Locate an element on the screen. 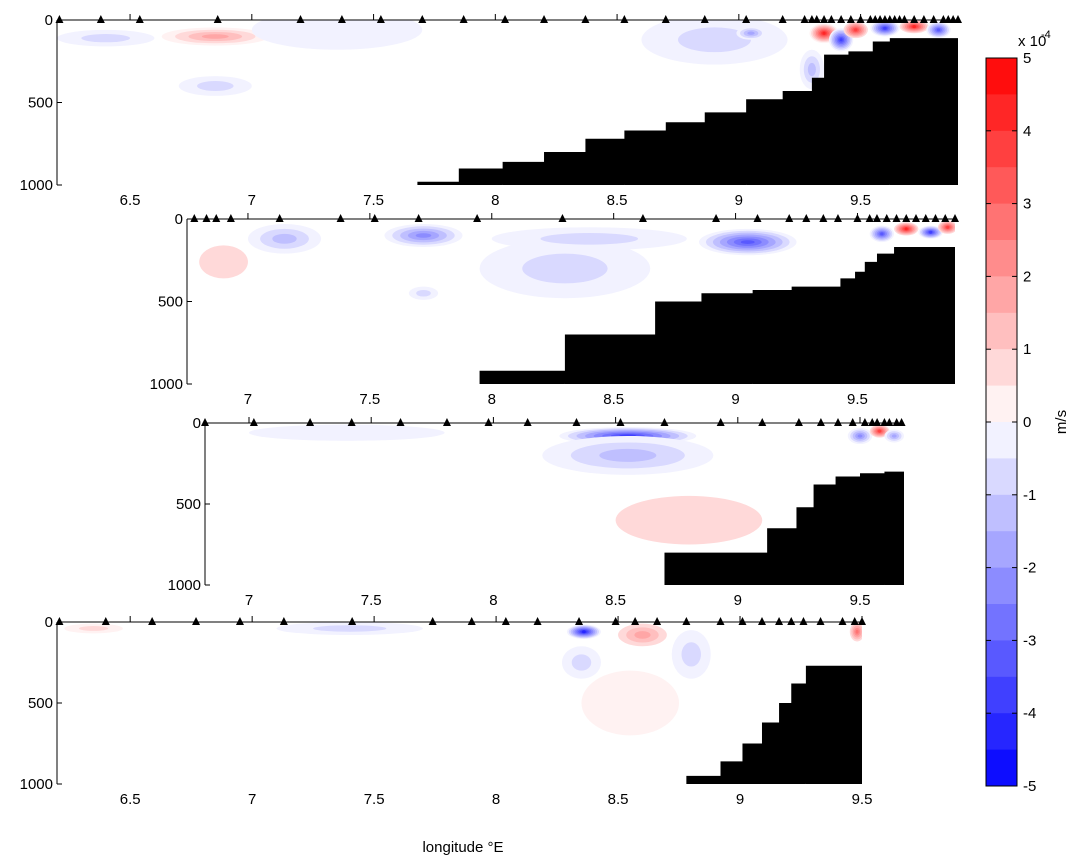 The width and height of the screenshot is (1073, 861). velocity-field is located at coordinates (554, 504).